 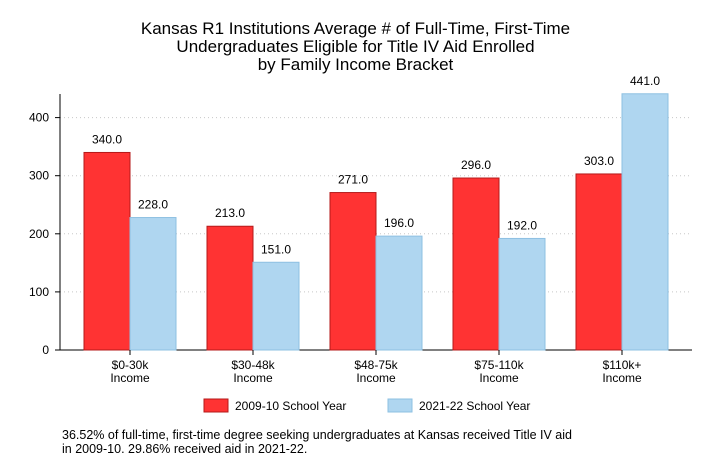 What do you see at coordinates (153, 205) in the screenshot?
I see `data-label: 228.0` at bounding box center [153, 205].